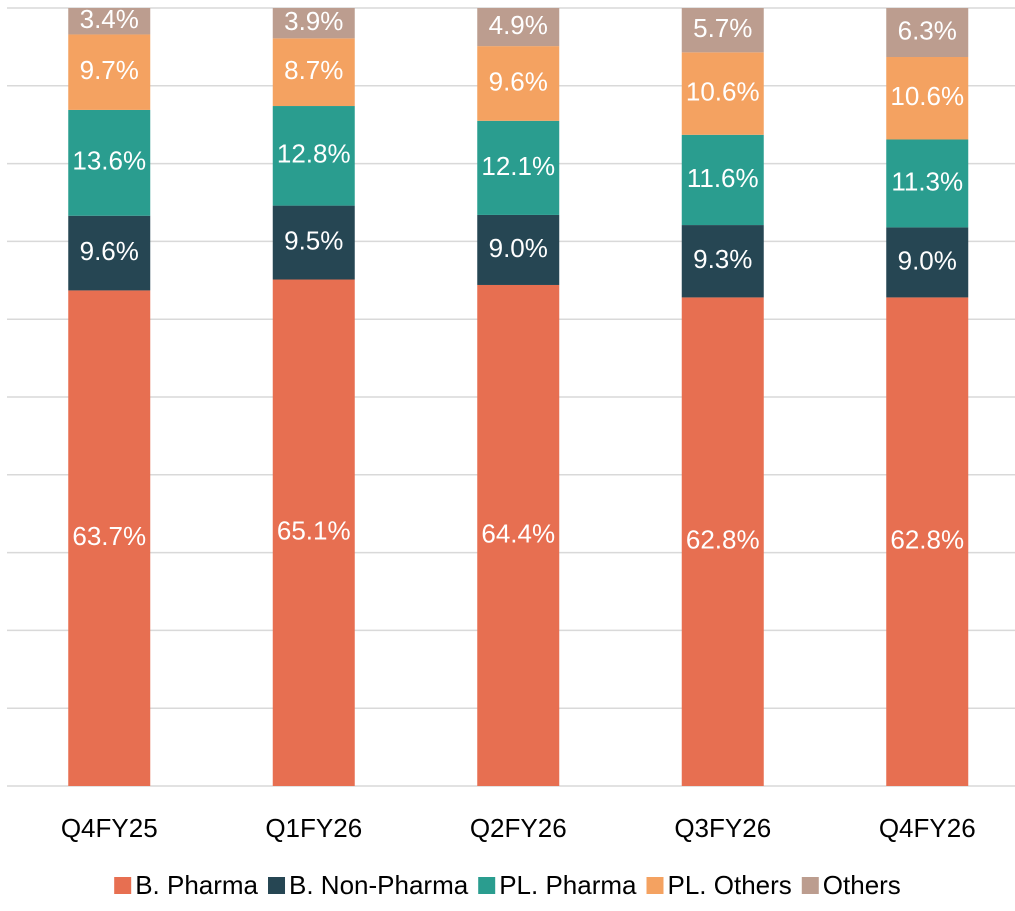 The width and height of the screenshot is (1015, 911). Describe the element at coordinates (379, 885) in the screenshot. I see `legend-label: B. Non-Pharma` at that location.